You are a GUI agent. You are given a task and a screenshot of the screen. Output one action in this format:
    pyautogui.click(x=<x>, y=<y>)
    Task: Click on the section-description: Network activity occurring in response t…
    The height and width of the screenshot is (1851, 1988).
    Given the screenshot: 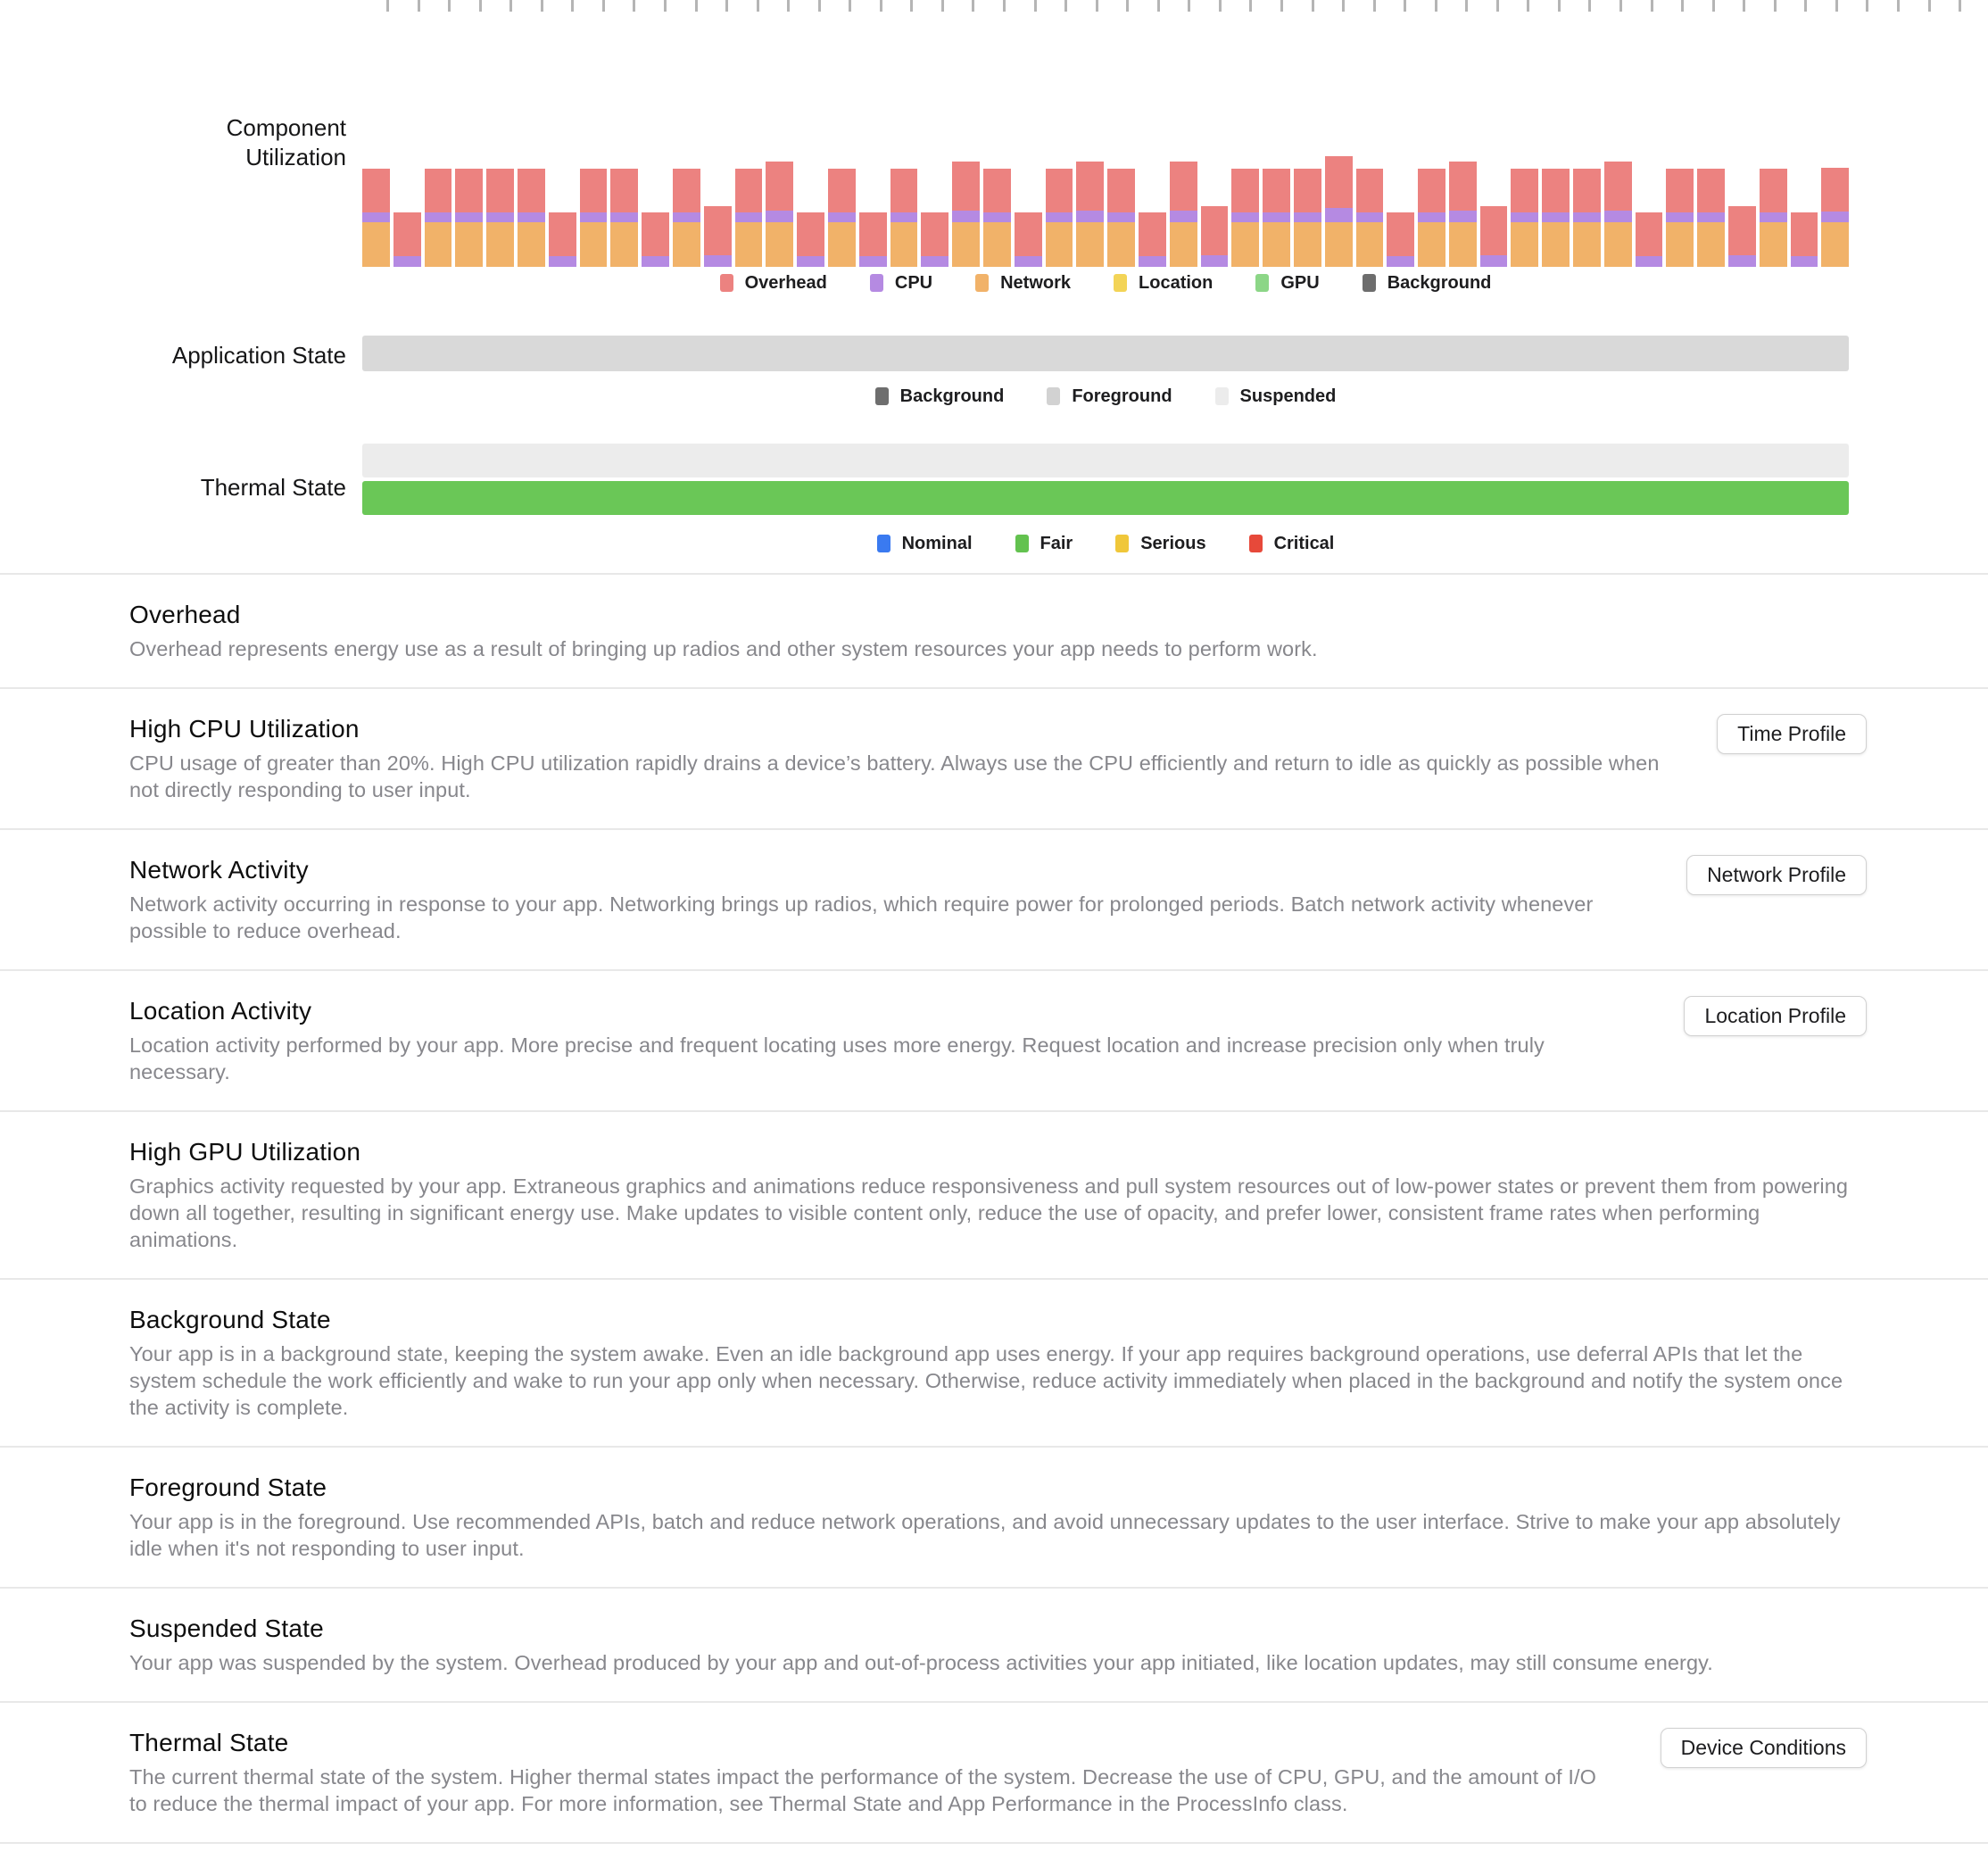 What is the action you would take?
    pyautogui.click(x=861, y=917)
    